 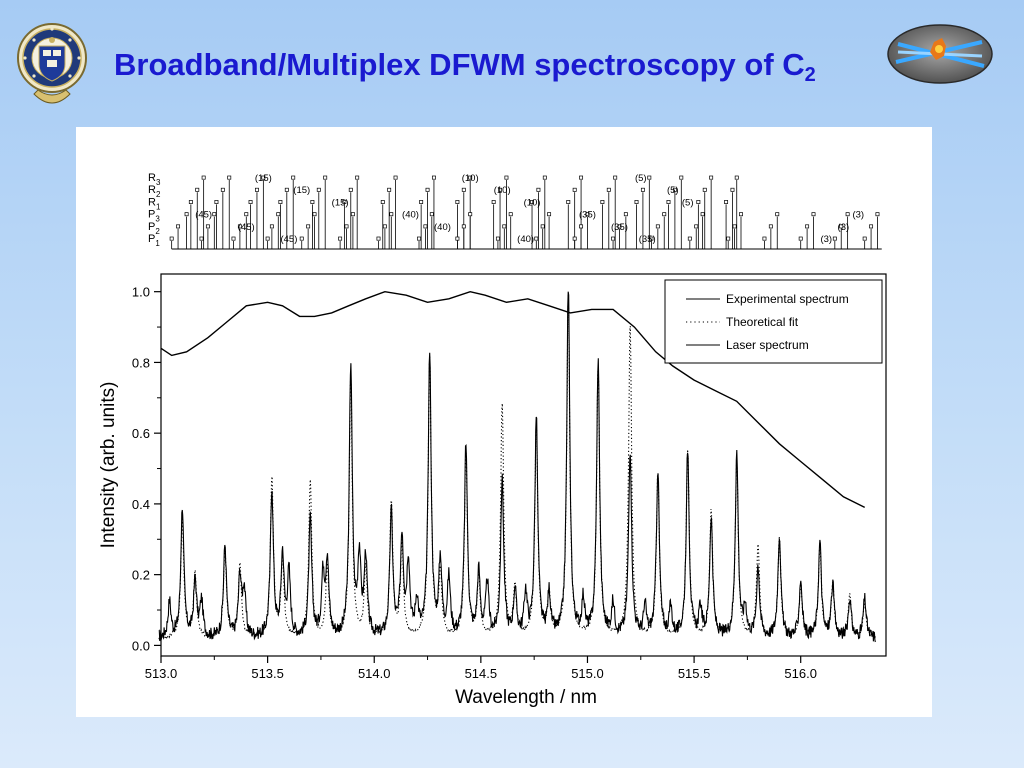 What do you see at coordinates (526, 697) in the screenshot?
I see `x-axis-label: Wavelength / nm` at bounding box center [526, 697].